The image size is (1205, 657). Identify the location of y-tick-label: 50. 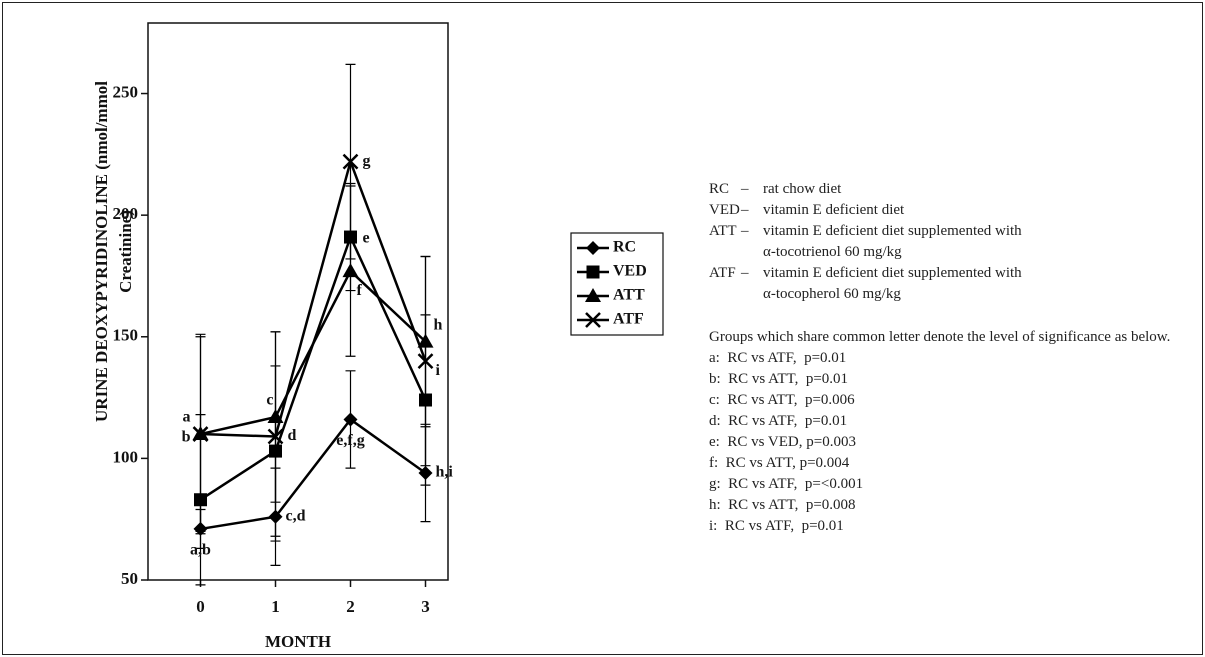
(129, 578).